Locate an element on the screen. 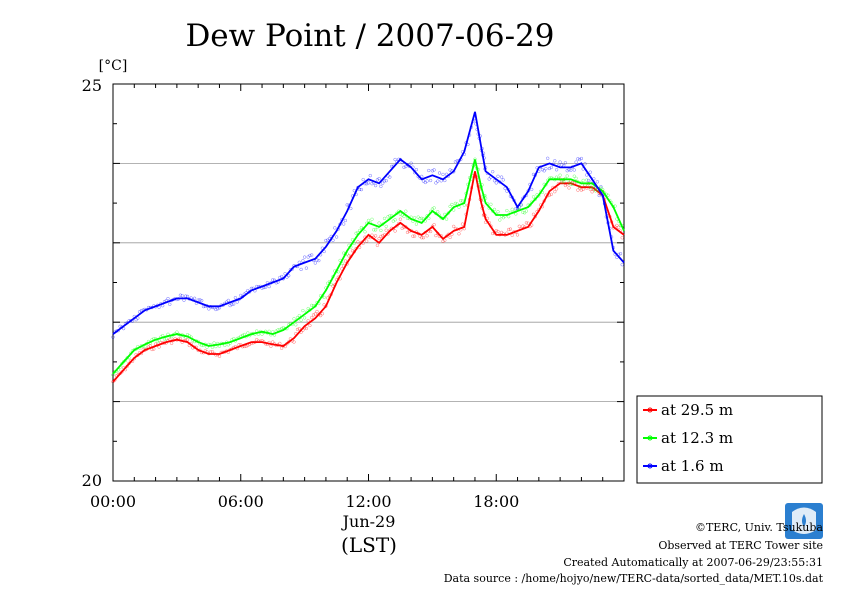 The image size is (842, 595). terc-logo-drop is located at coordinates (804, 520).